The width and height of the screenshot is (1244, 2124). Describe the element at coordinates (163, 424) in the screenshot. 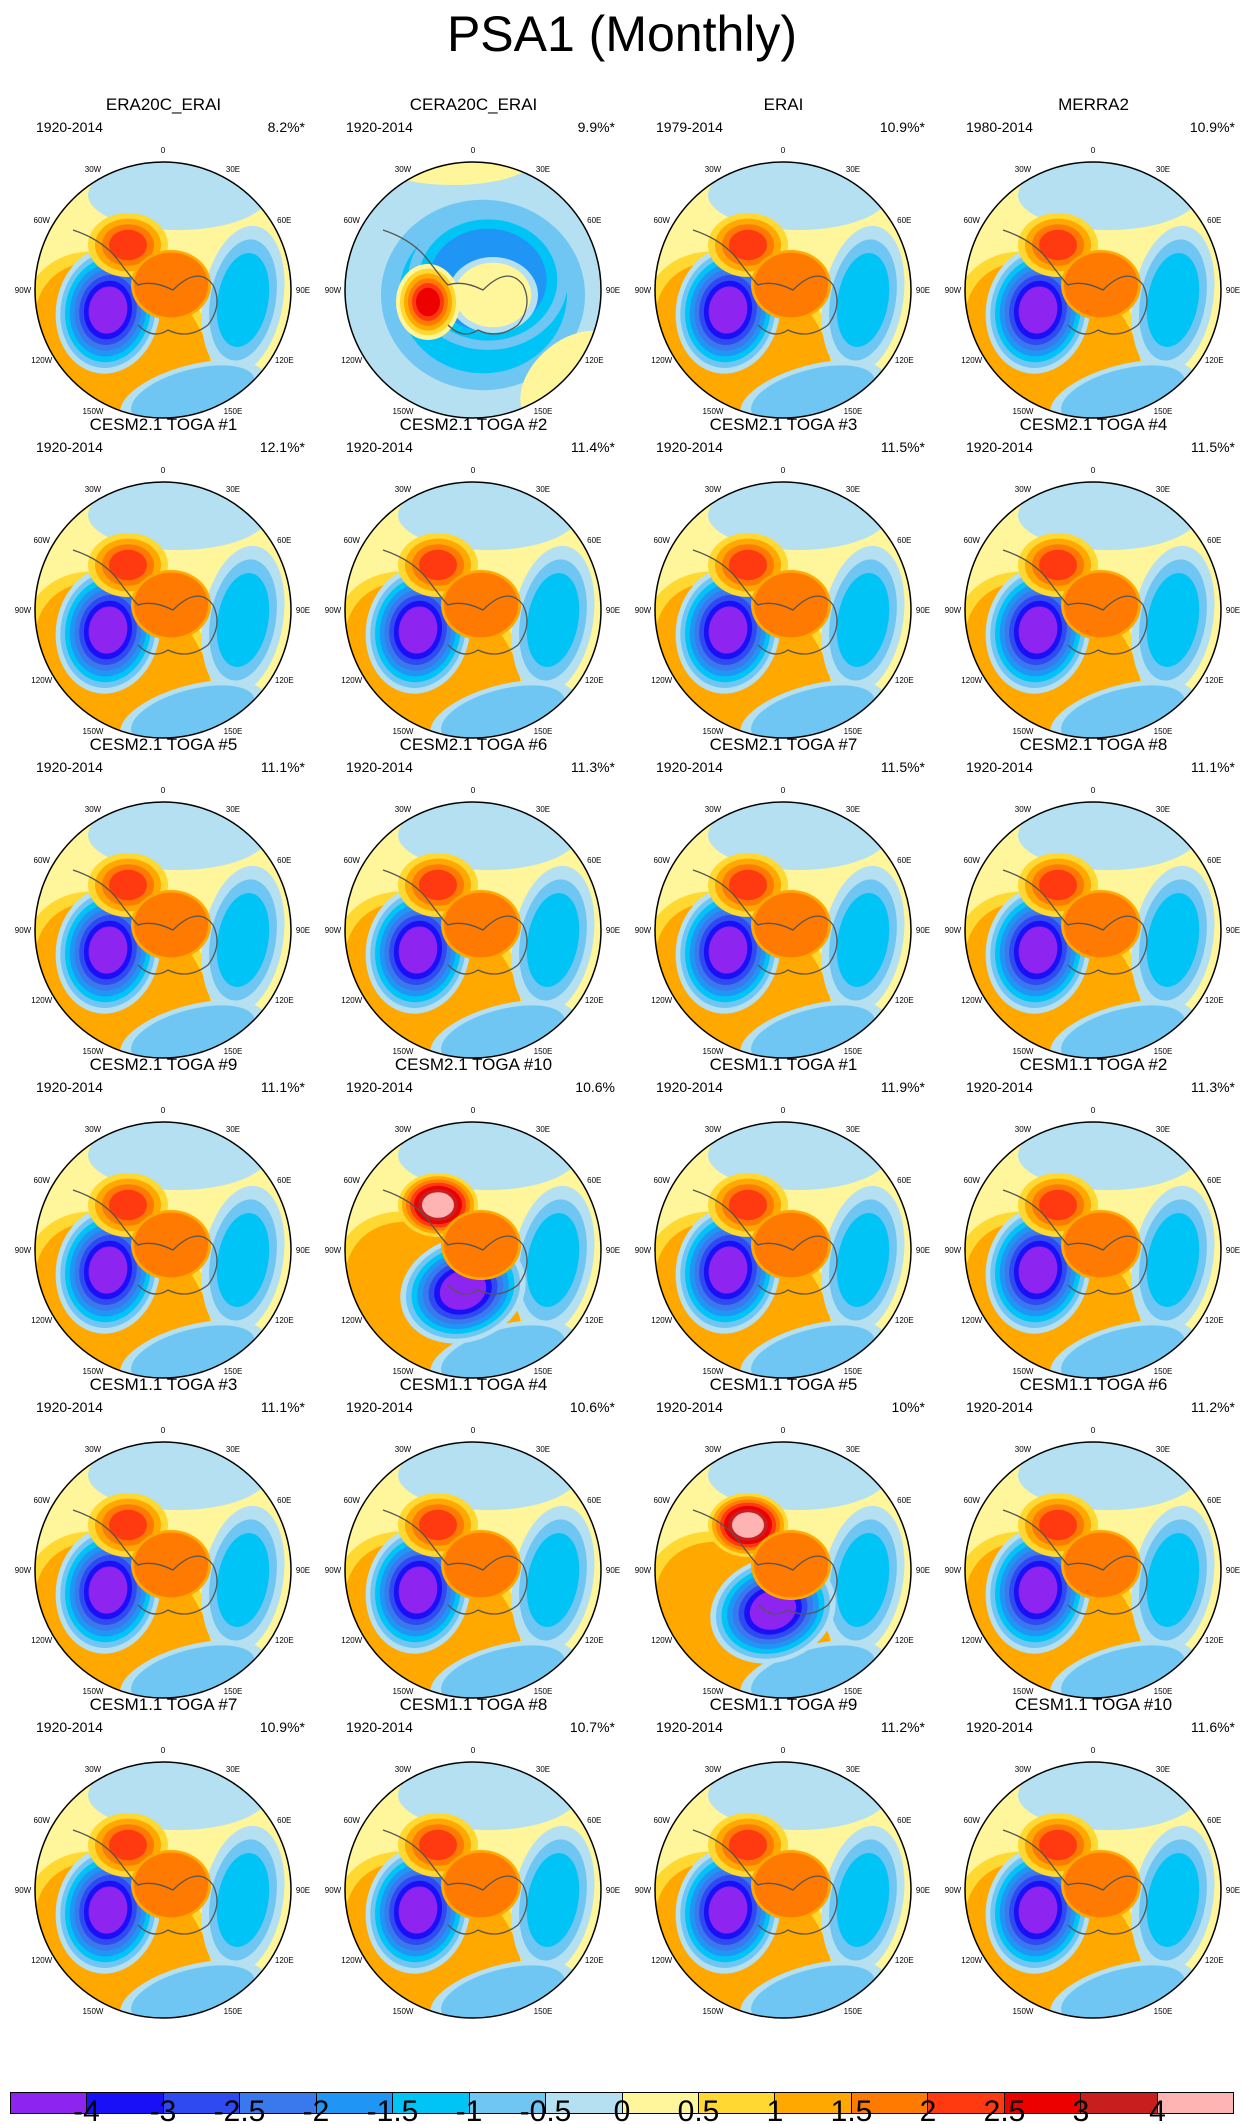

I see `panel-title: CESM2.1 TOGA #1` at that location.